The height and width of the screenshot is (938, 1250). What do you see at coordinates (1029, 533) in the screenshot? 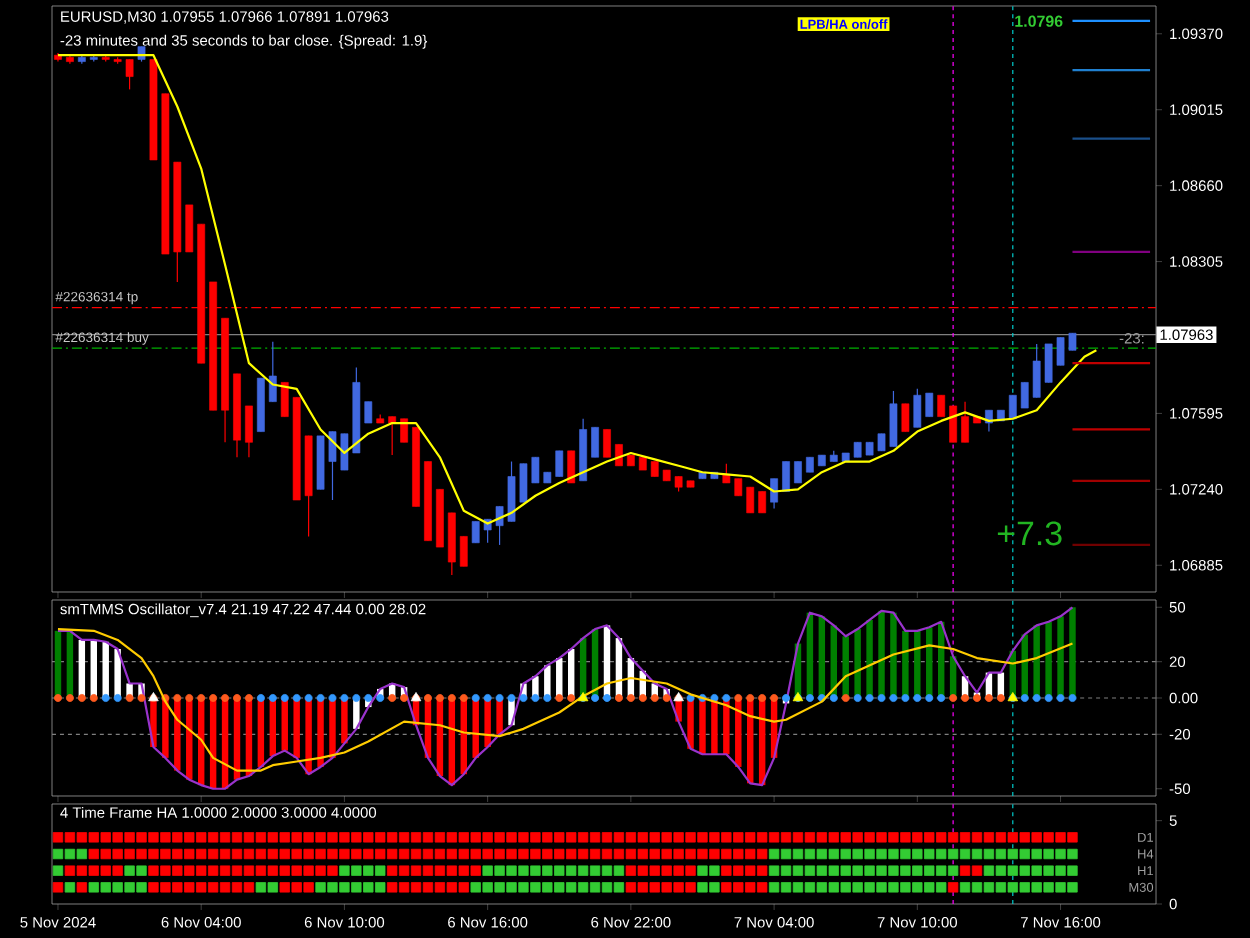
I see `annotation: +7.3` at bounding box center [1029, 533].